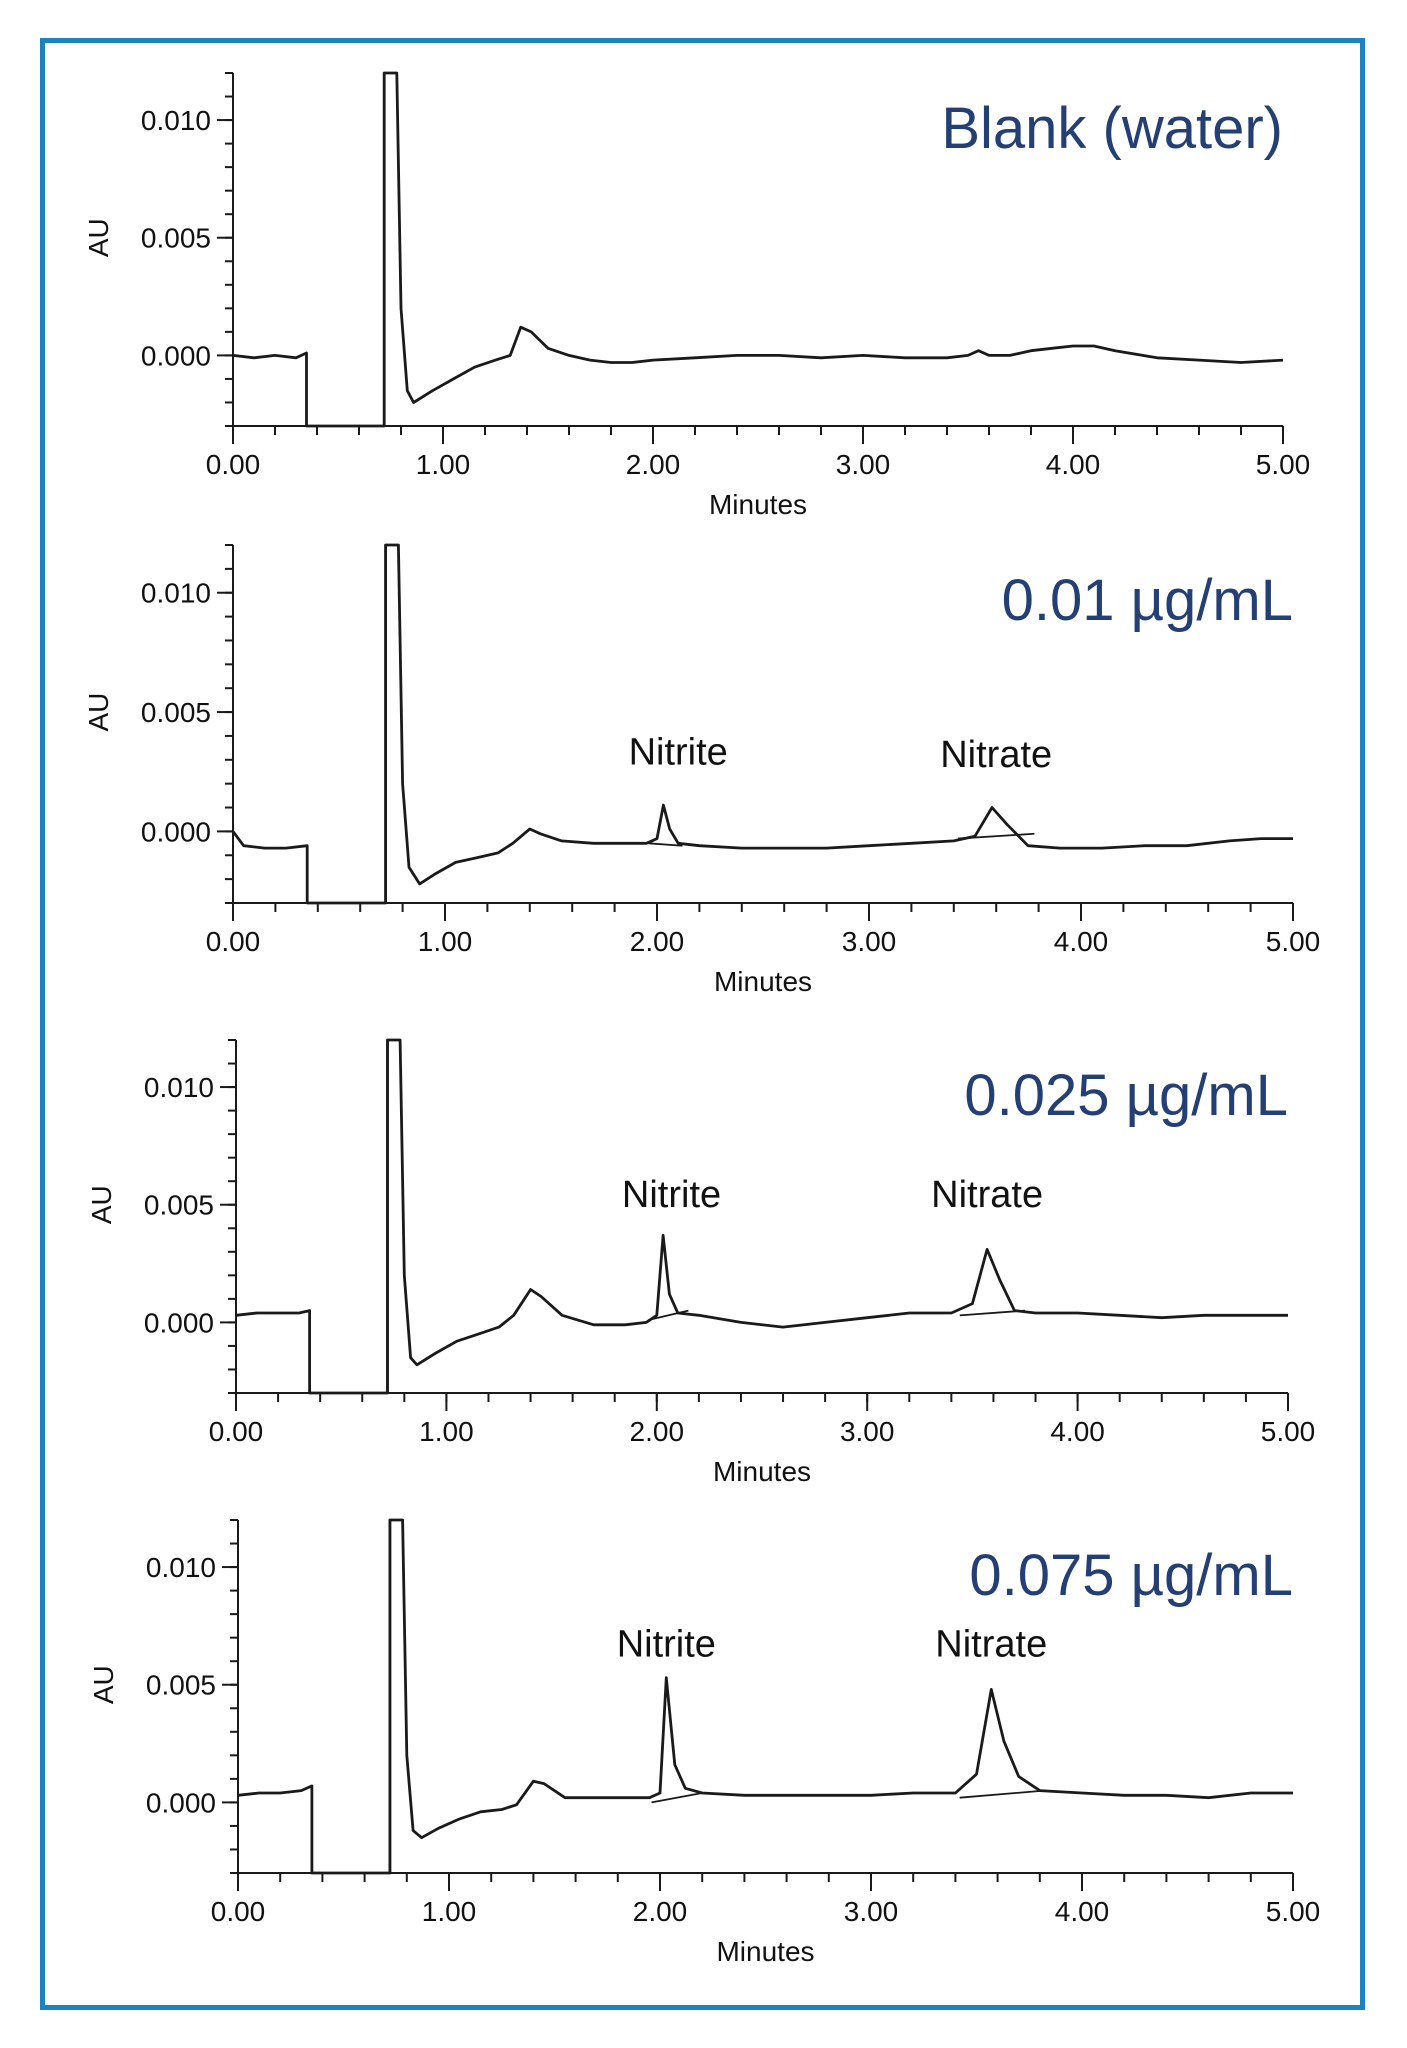  I want to click on panel-title: 0.01 µg/mL, so click(1147, 600).